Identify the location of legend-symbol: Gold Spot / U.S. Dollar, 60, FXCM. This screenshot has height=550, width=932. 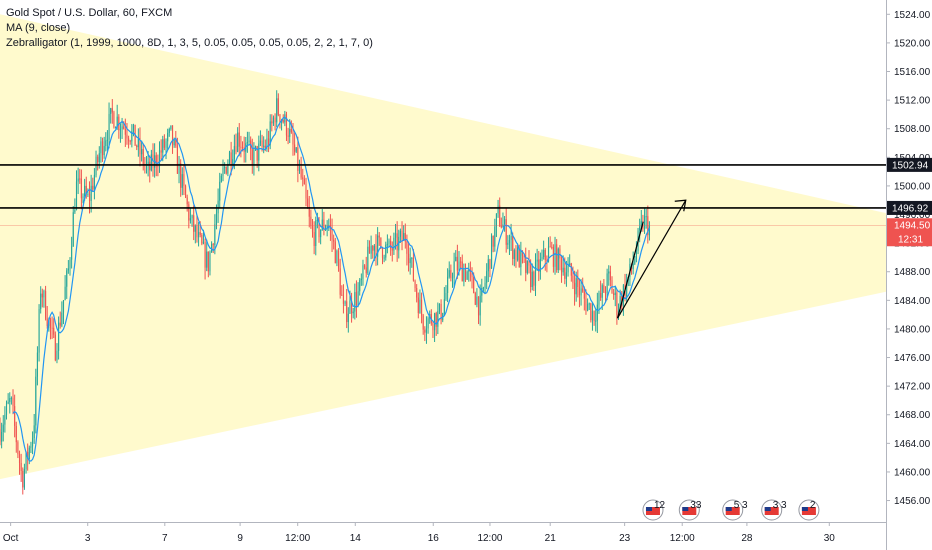
(89, 13).